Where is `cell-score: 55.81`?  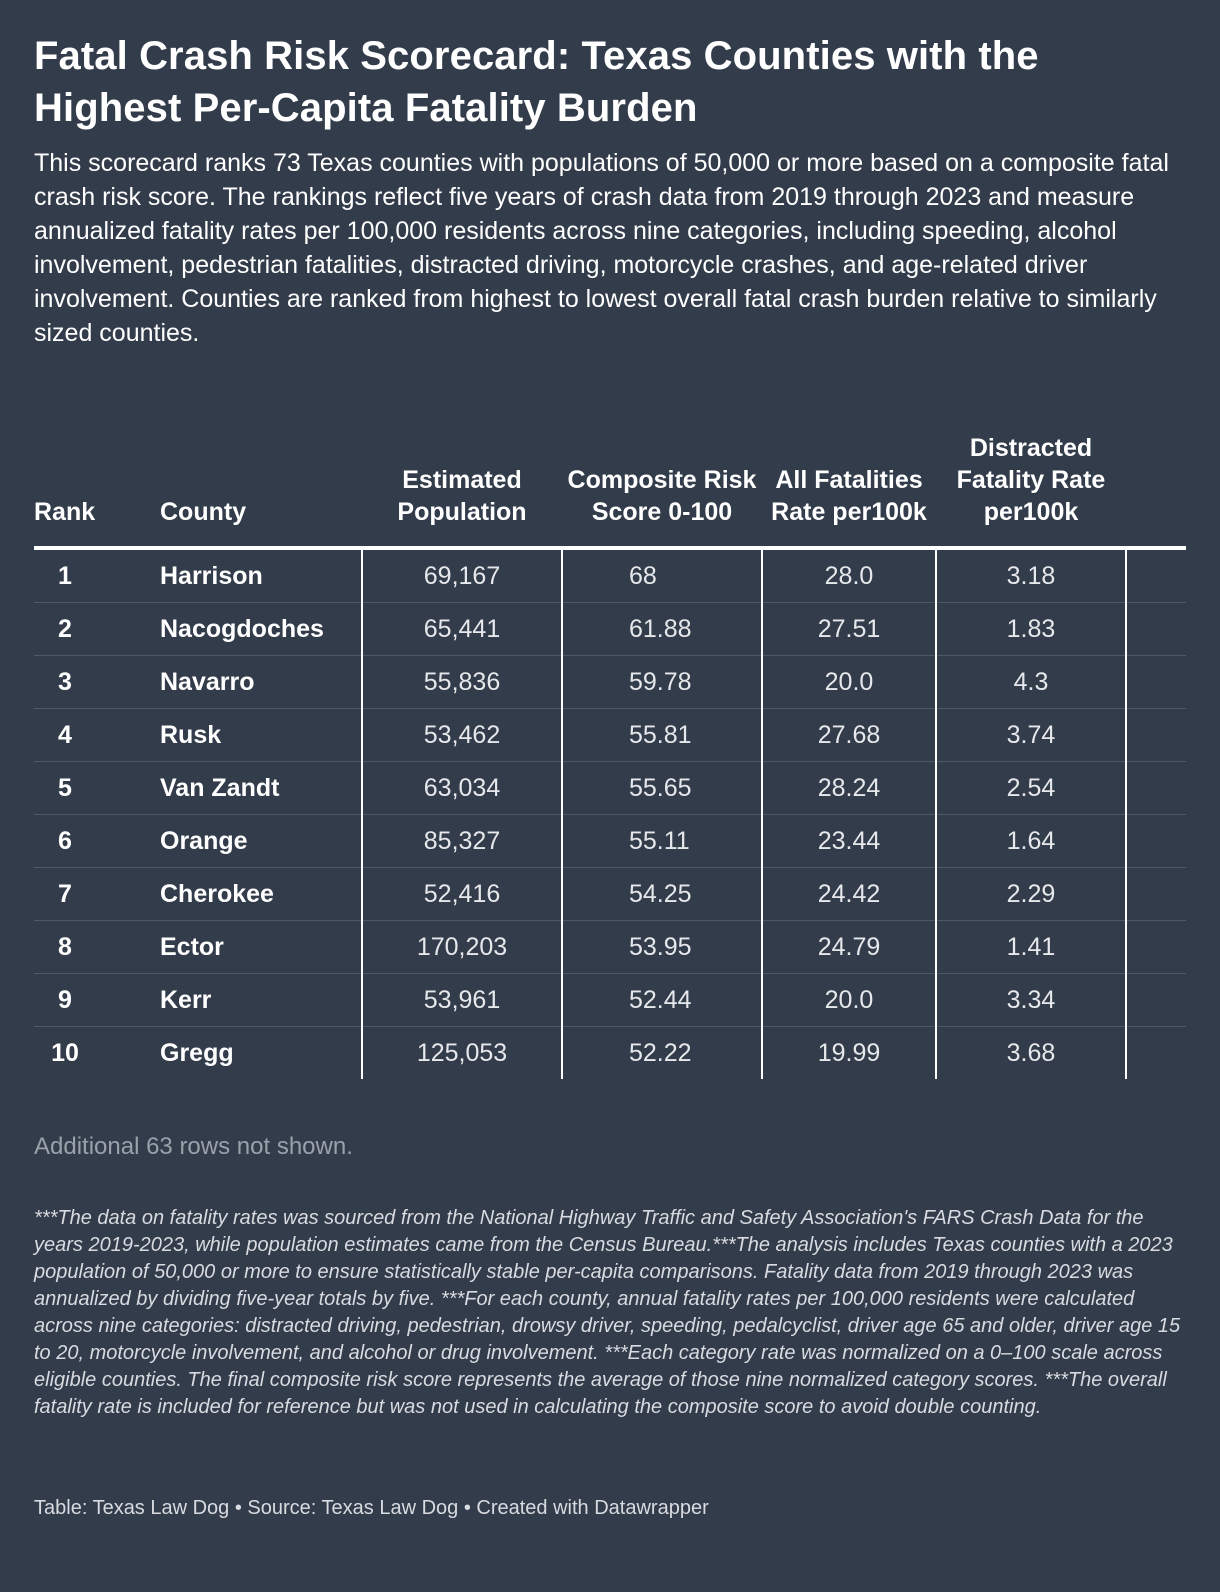
cell-score: 55.81 is located at coordinates (661, 735).